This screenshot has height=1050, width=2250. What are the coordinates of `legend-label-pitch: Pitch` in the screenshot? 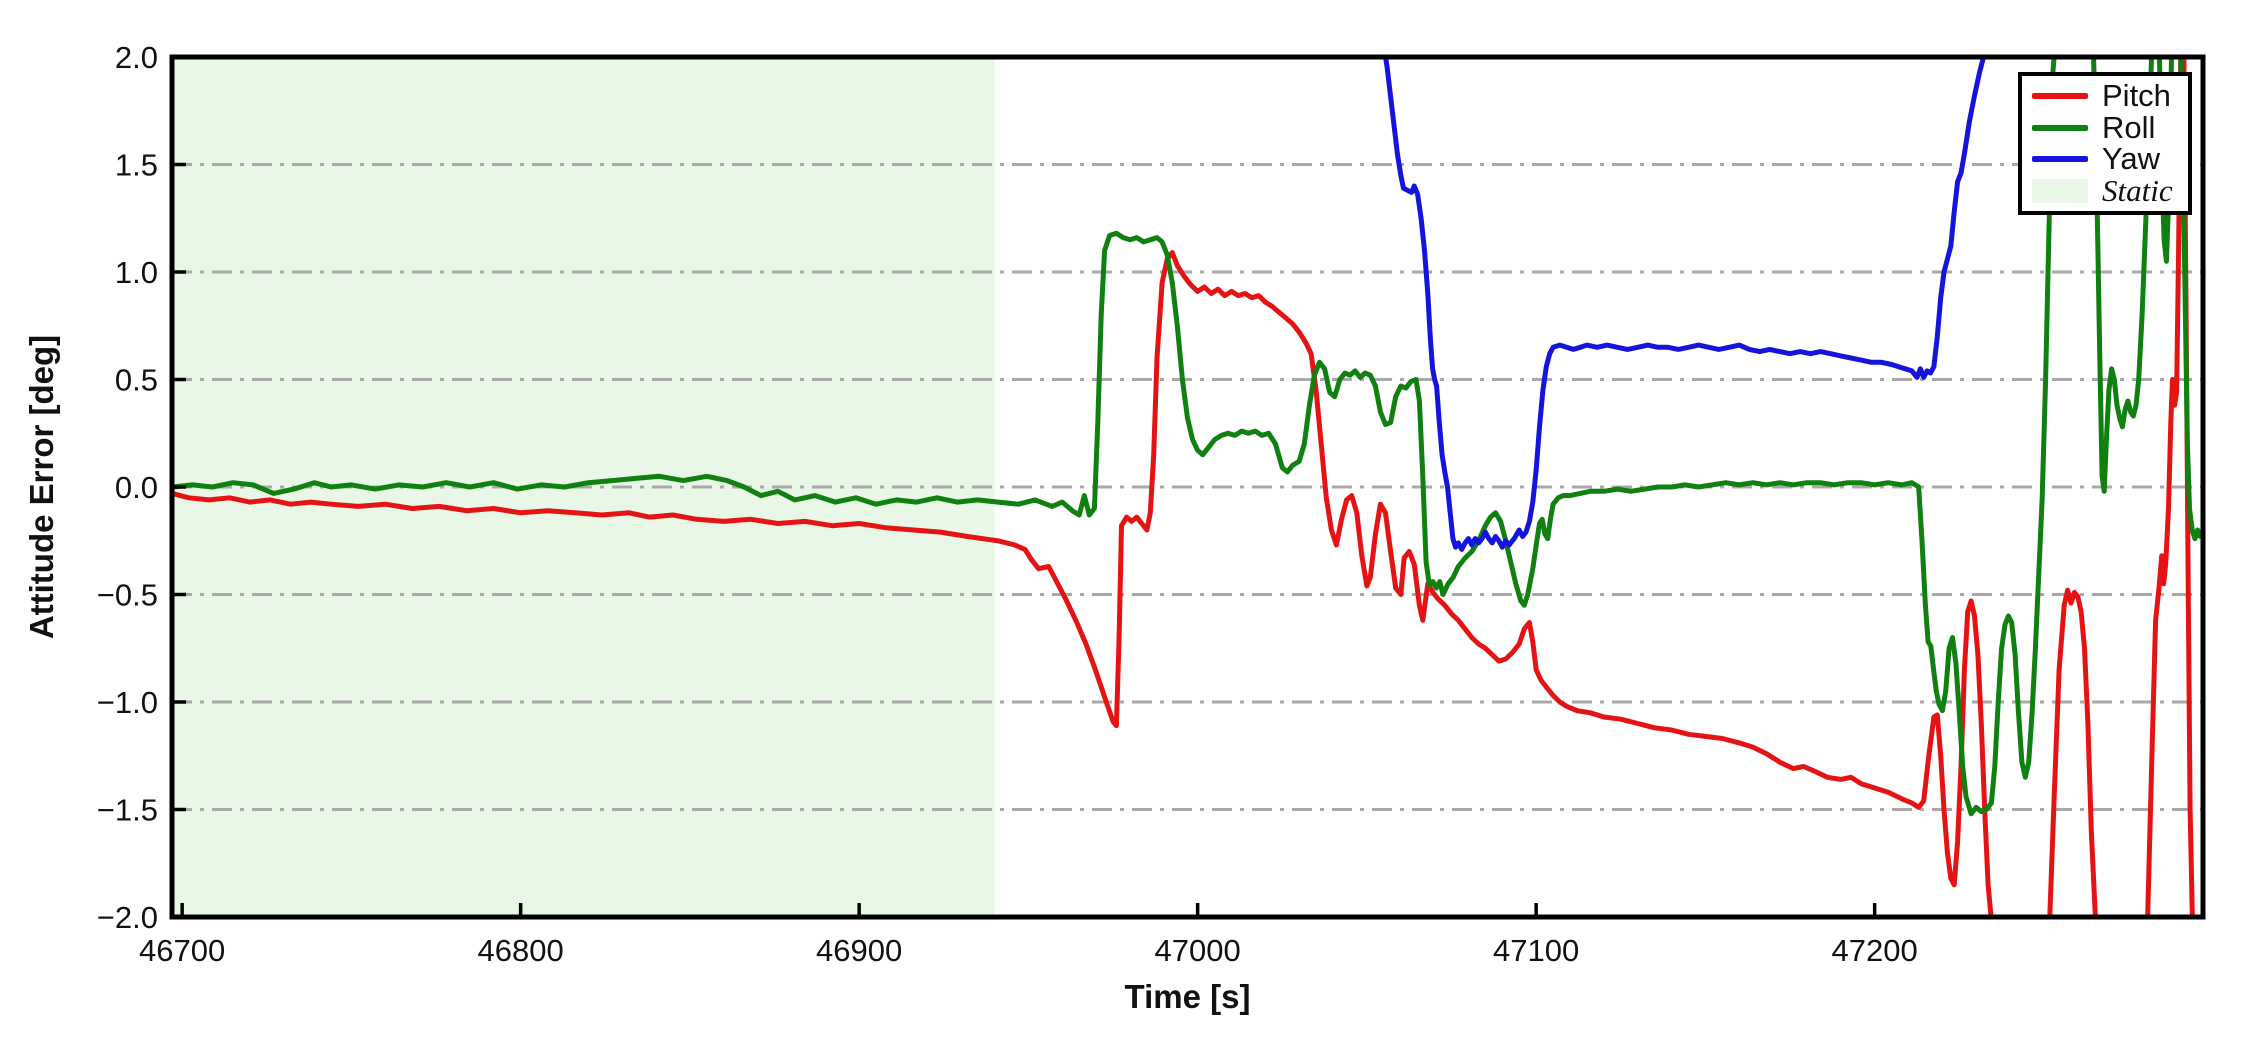 It's located at (2136, 95).